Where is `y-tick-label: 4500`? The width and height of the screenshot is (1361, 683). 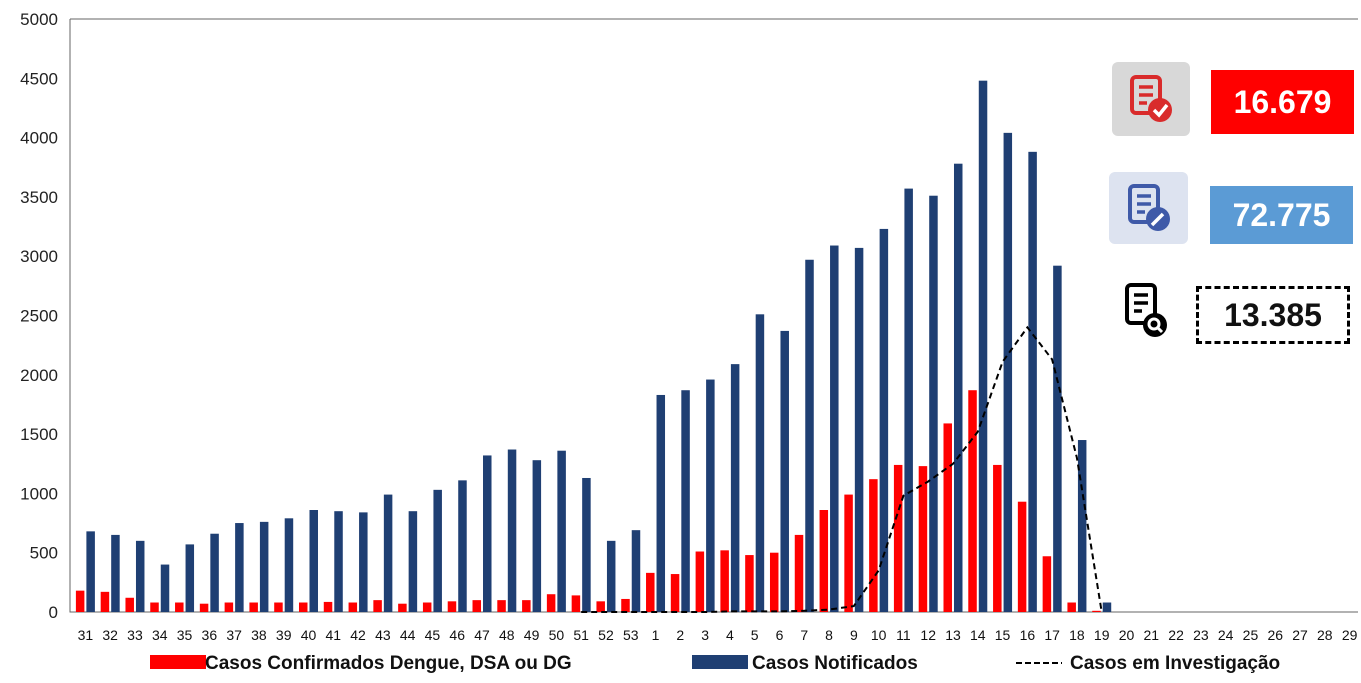
y-tick-label: 4500 is located at coordinates (39, 78).